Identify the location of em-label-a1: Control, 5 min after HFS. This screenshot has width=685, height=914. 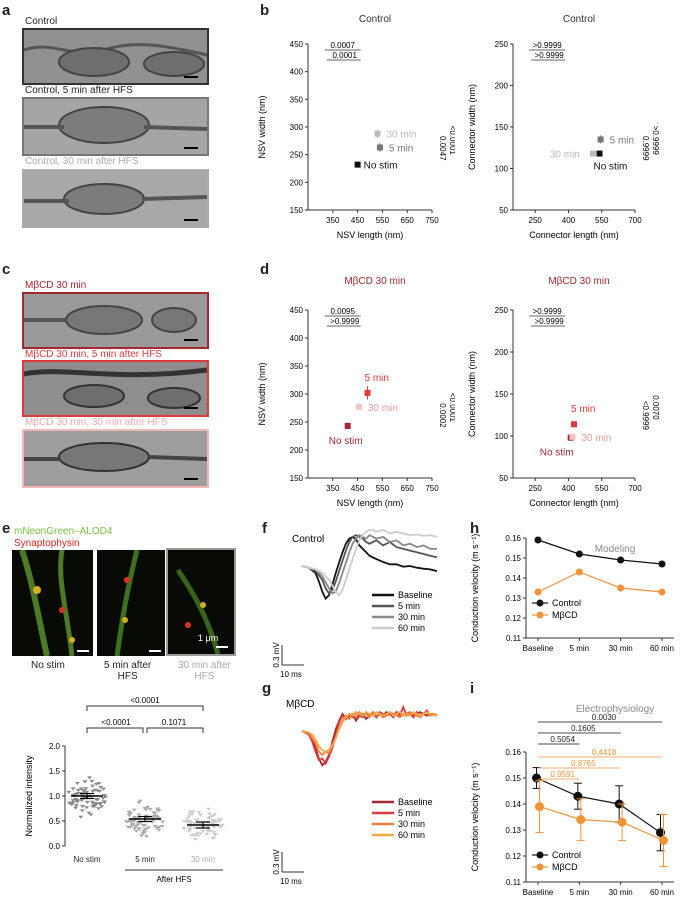
(79, 90).